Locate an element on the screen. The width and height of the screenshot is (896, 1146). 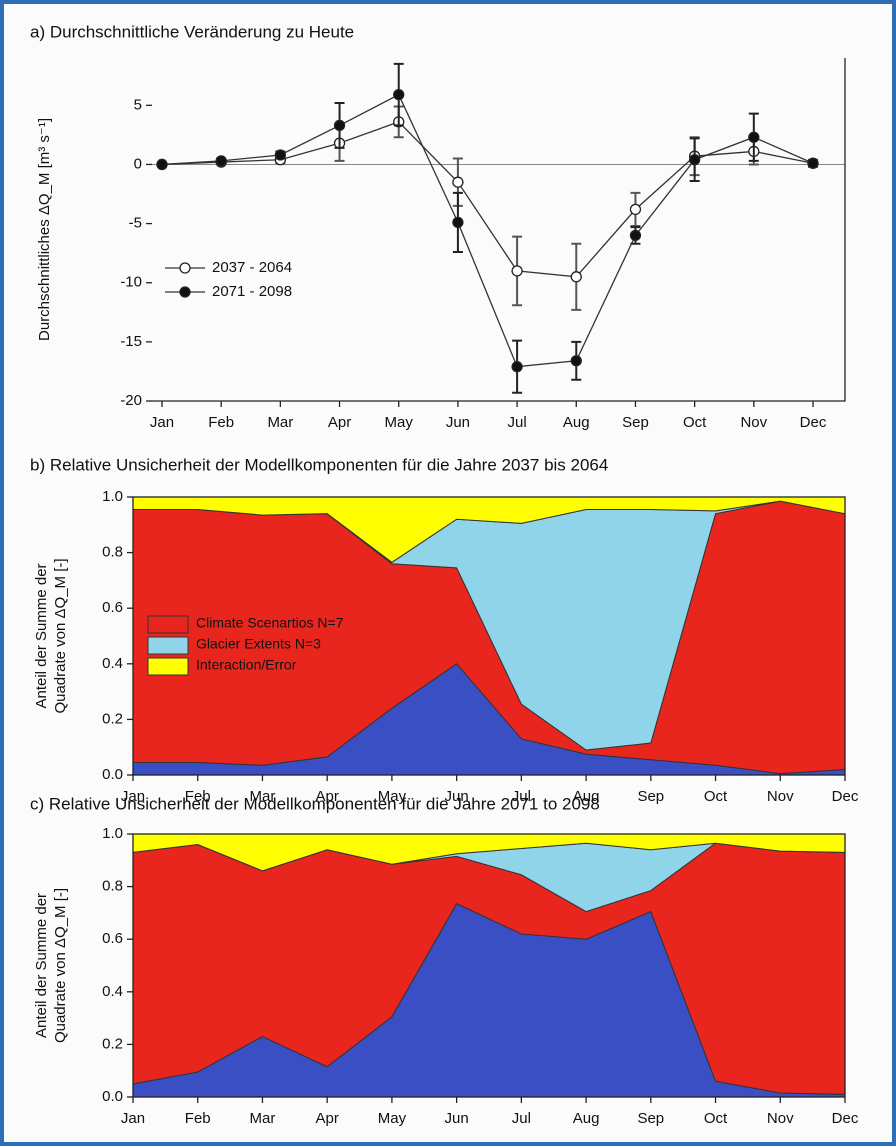
y-axis-label: Durchschnittliches ΔQ_M [m³ s⁻¹] is located at coordinates (44, 229).